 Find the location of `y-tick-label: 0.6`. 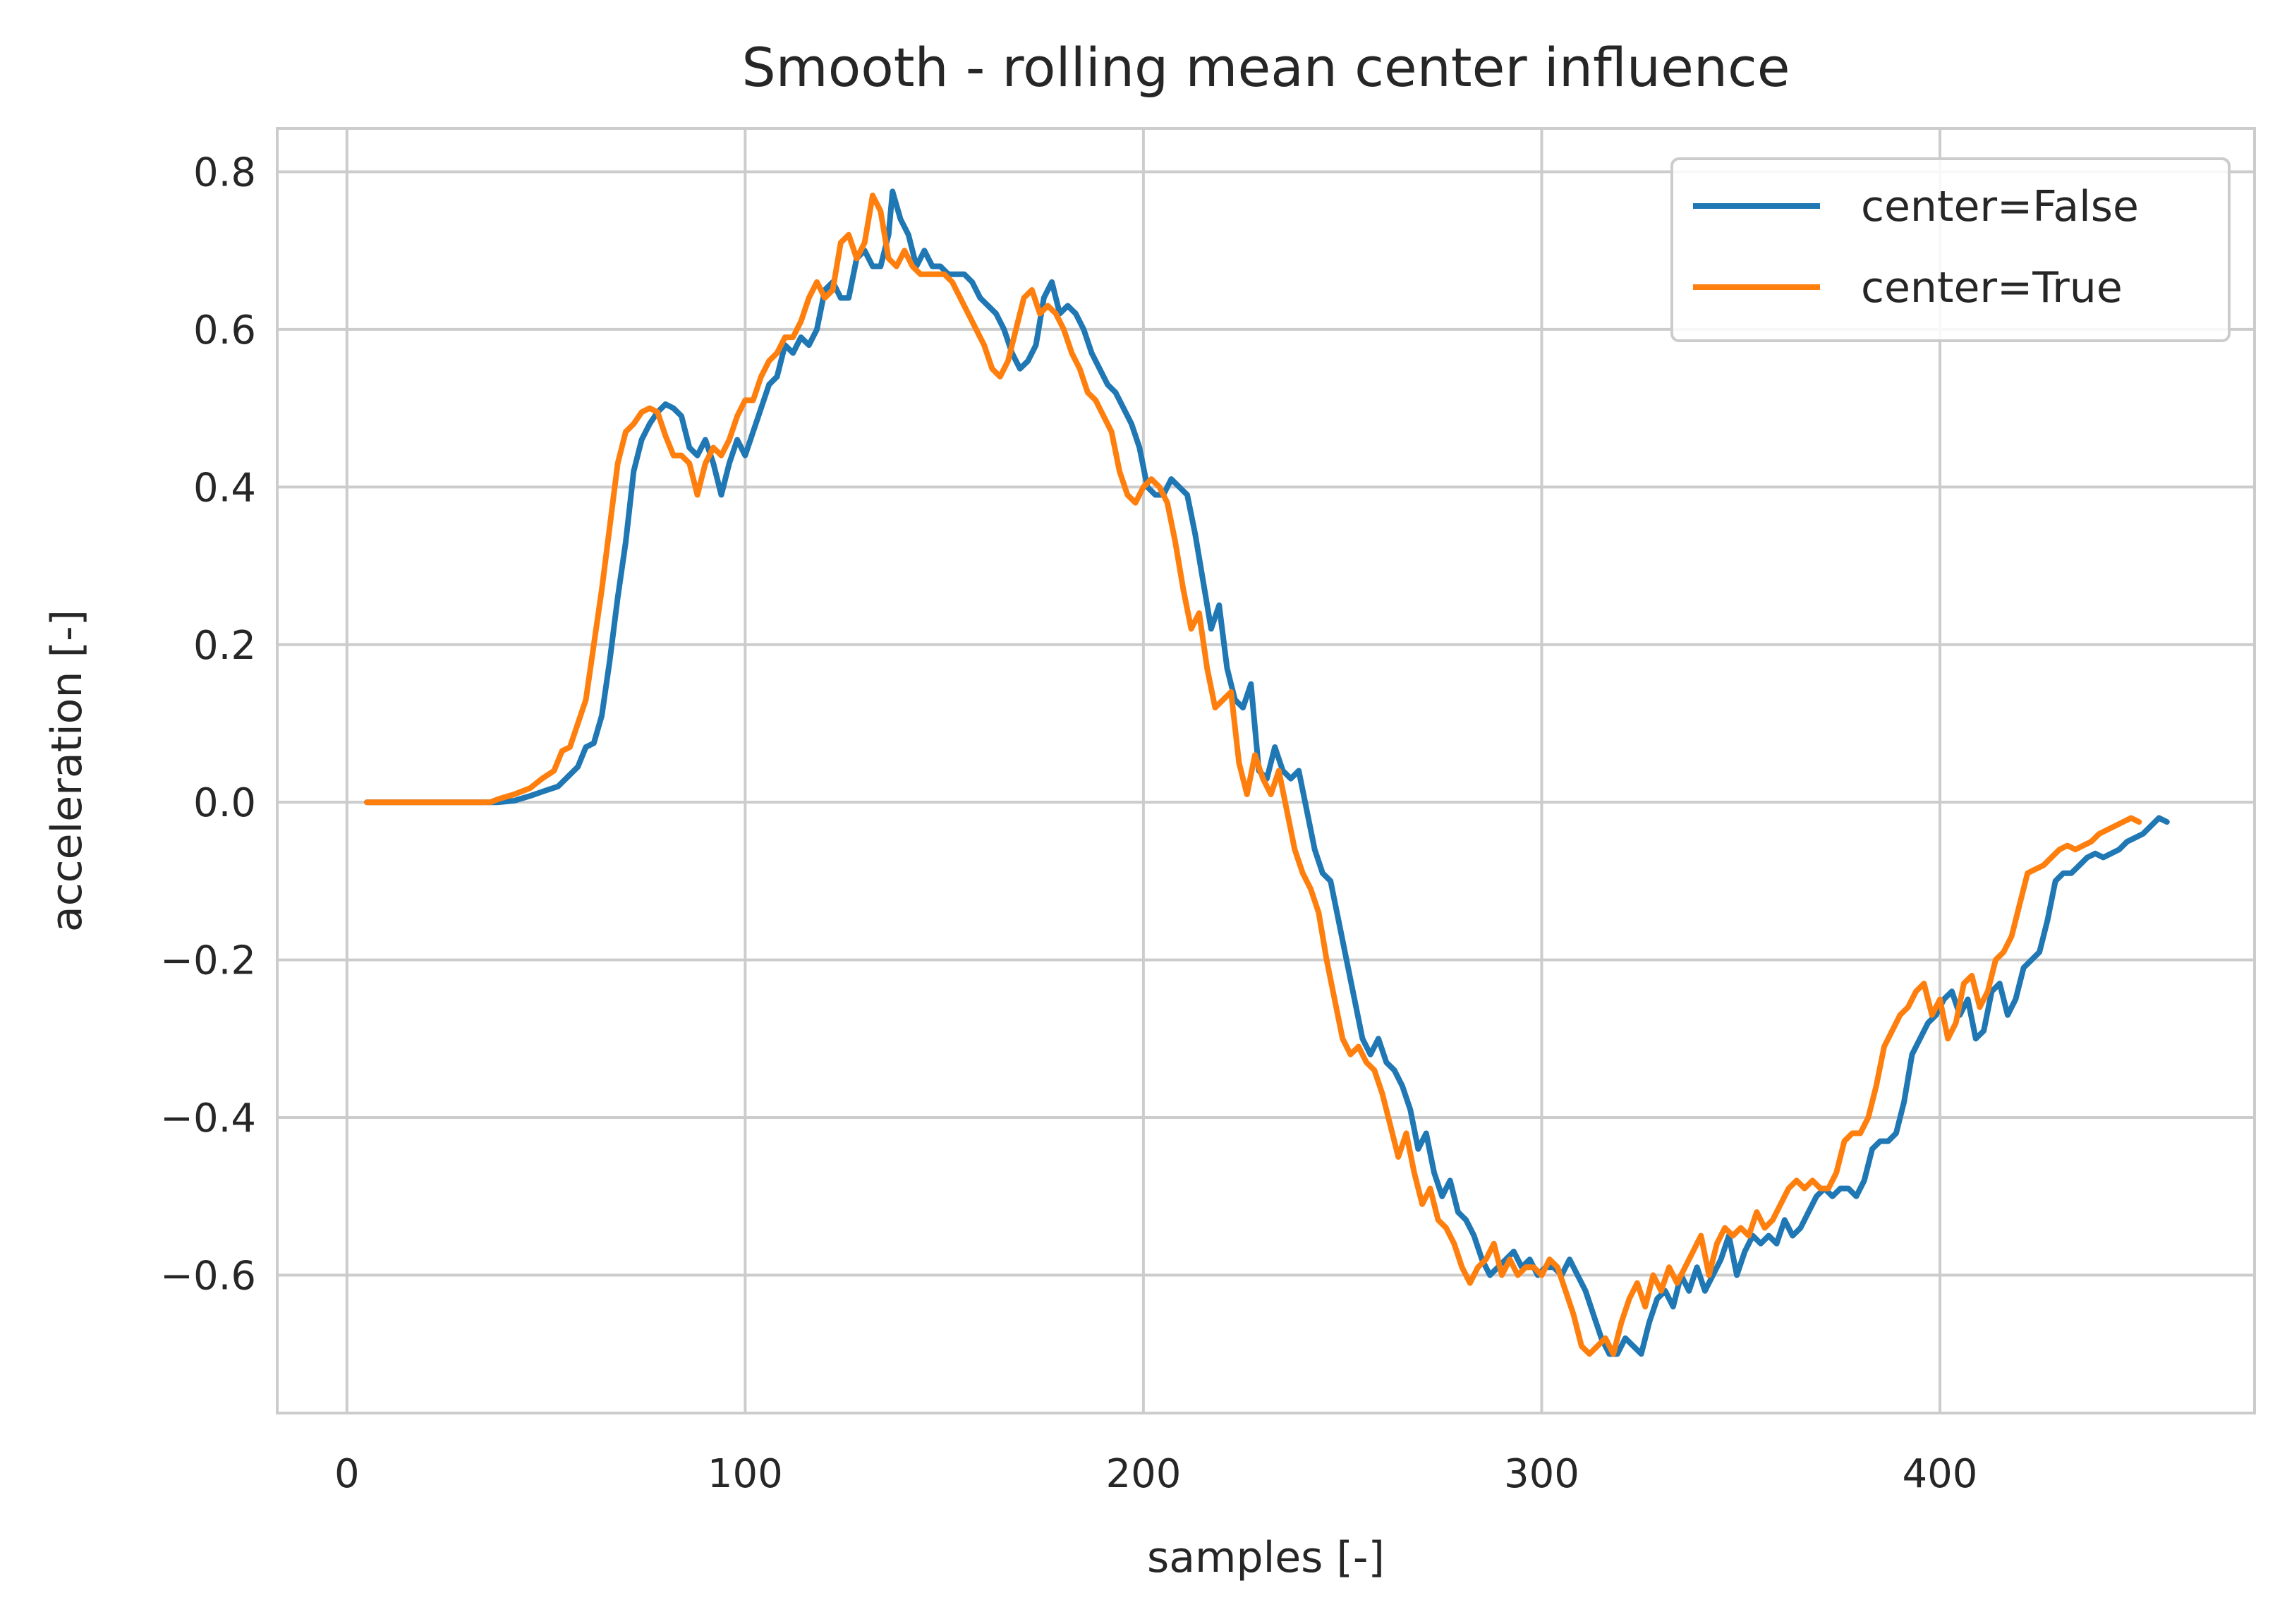

y-tick-label: 0.6 is located at coordinates (225, 330).